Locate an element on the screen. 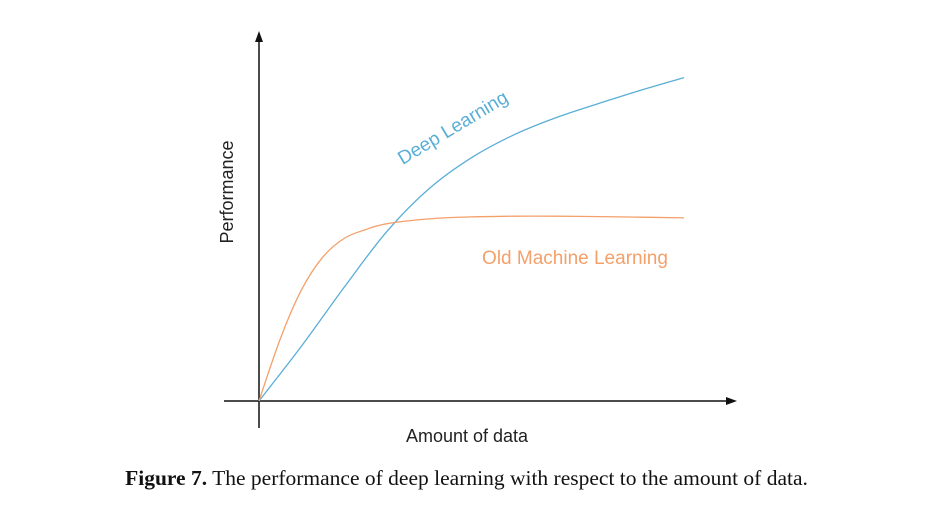 This screenshot has height=523, width=933. x-axis-title: Amount of data is located at coordinates (467, 436).